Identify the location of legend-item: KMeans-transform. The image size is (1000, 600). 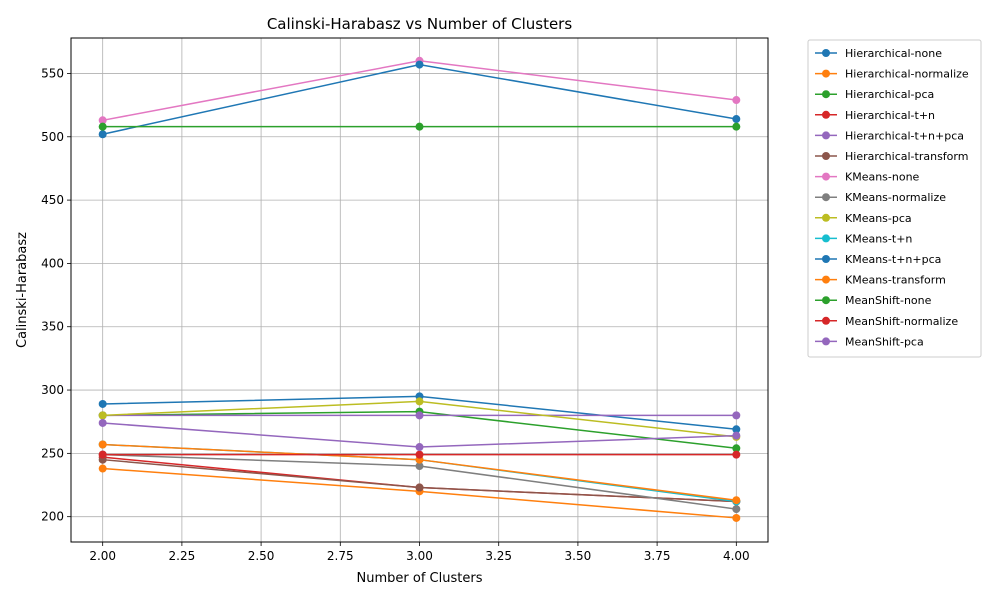
(880, 280).